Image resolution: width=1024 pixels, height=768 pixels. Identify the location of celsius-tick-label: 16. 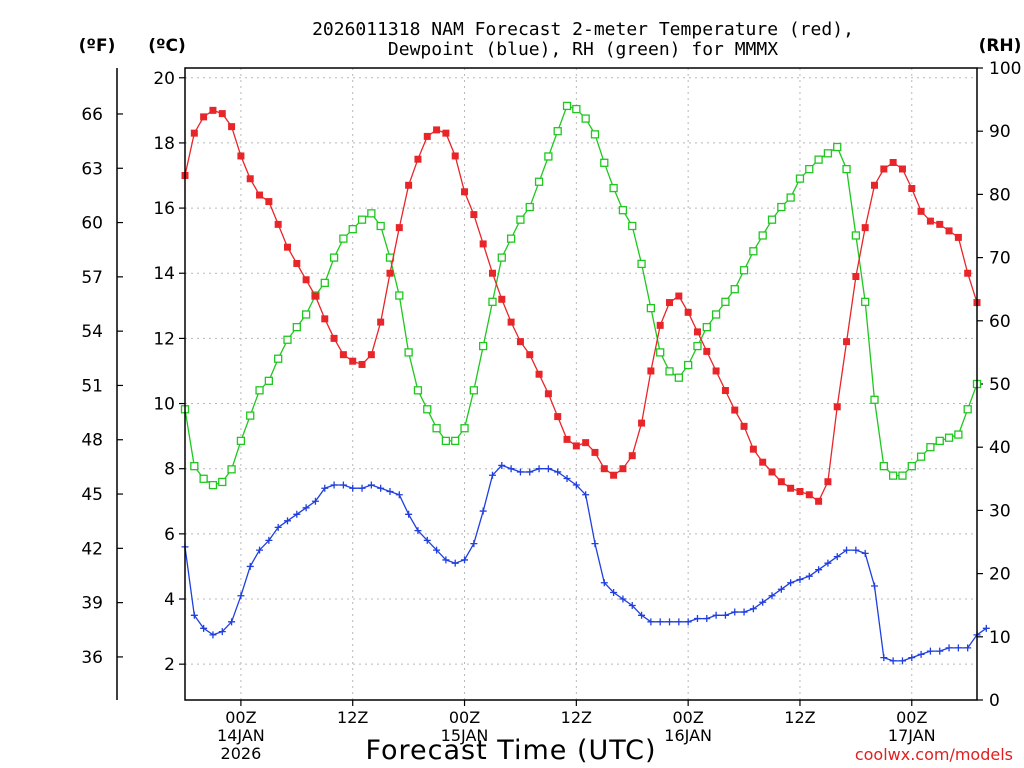
(164, 209).